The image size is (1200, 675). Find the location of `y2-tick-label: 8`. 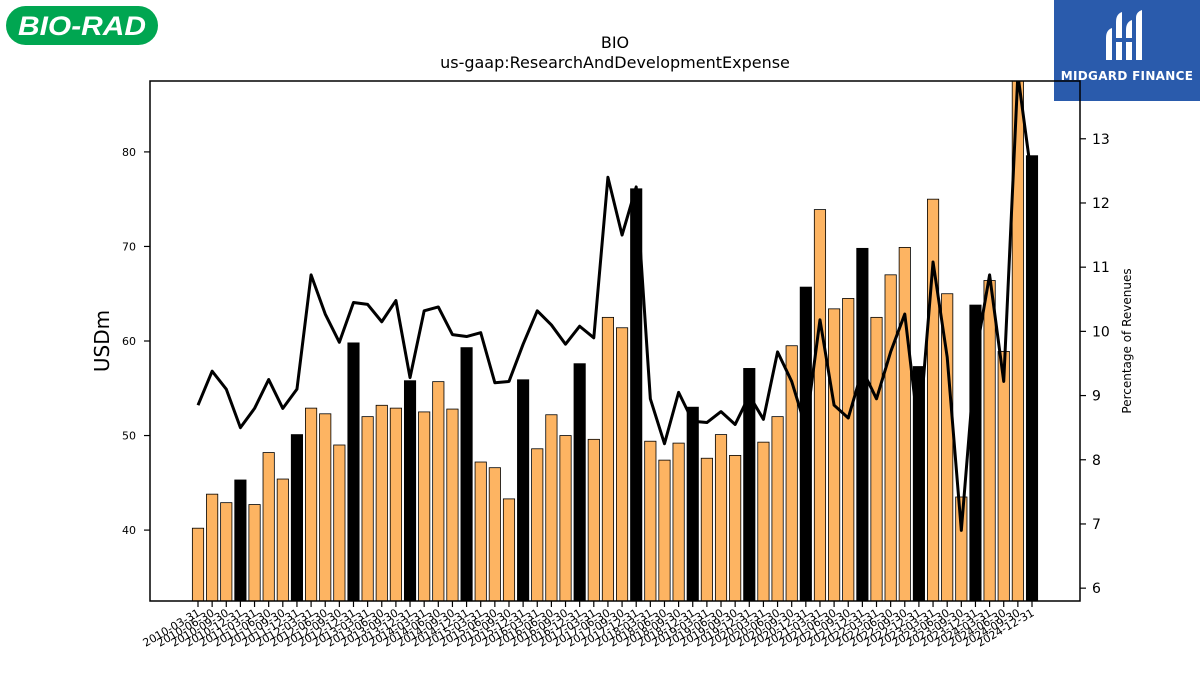

y2-tick-label: 8 is located at coordinates (1096, 461).